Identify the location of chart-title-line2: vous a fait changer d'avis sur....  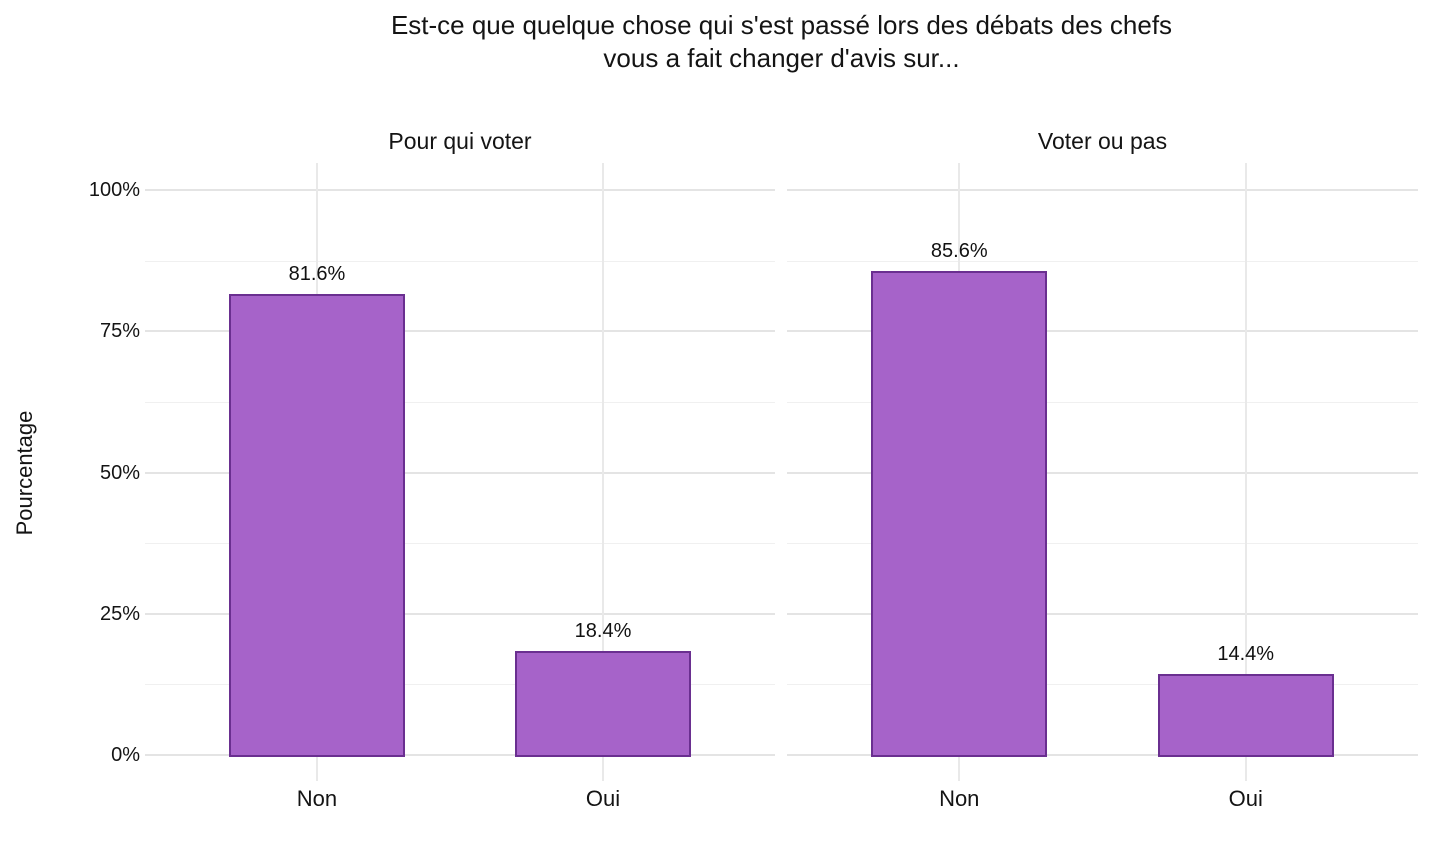
(781, 58).